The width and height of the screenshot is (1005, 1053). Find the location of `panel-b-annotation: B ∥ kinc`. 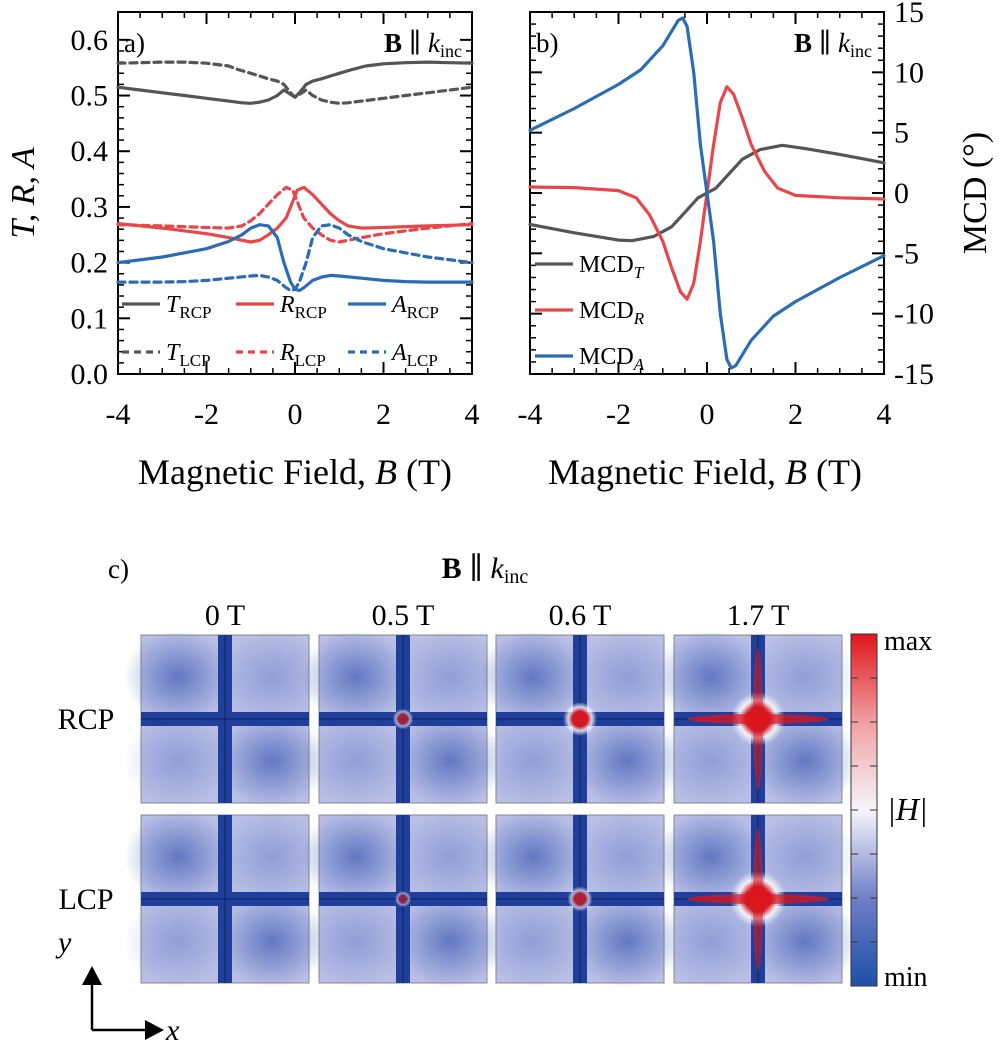

panel-b-annotation: B ∥ kinc is located at coordinates (833, 44).